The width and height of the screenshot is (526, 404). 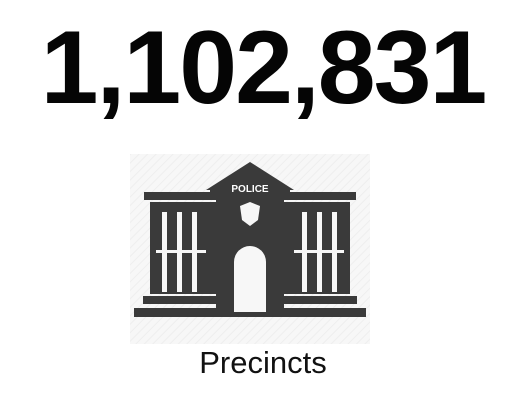 What do you see at coordinates (181, 252) in the screenshot?
I see `left-wing-columns` at bounding box center [181, 252].